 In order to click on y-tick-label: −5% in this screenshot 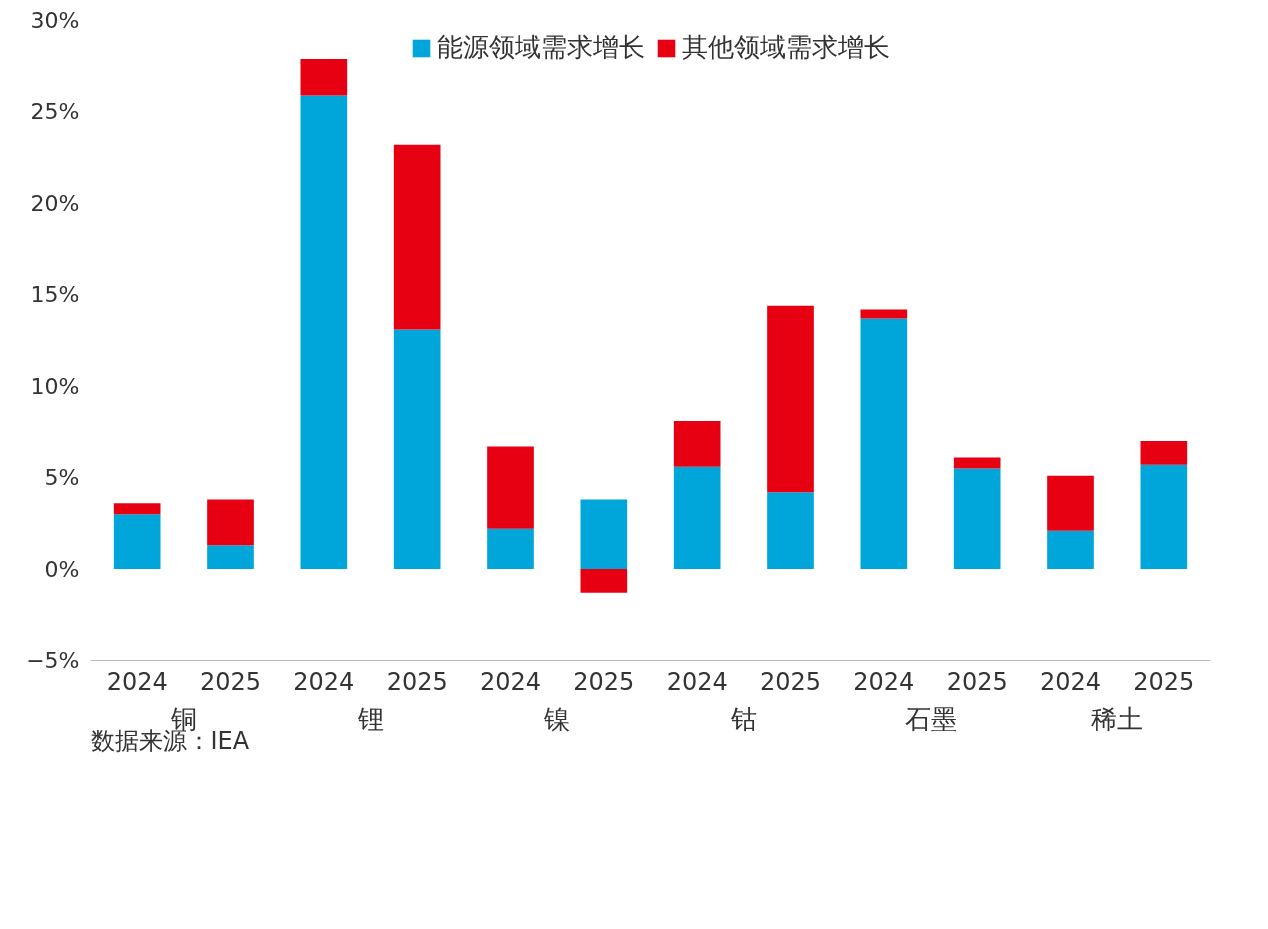, I will do `click(53, 660)`.